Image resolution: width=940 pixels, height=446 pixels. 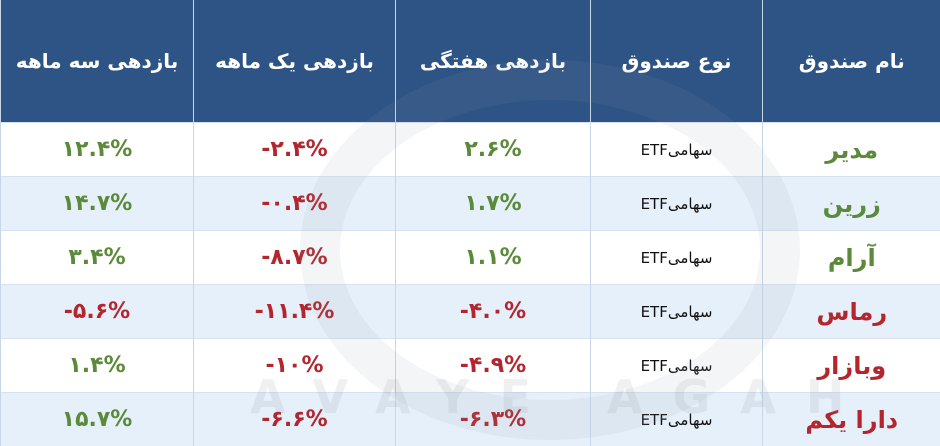 I want to click on fund-name: زرین, so click(x=851, y=204).